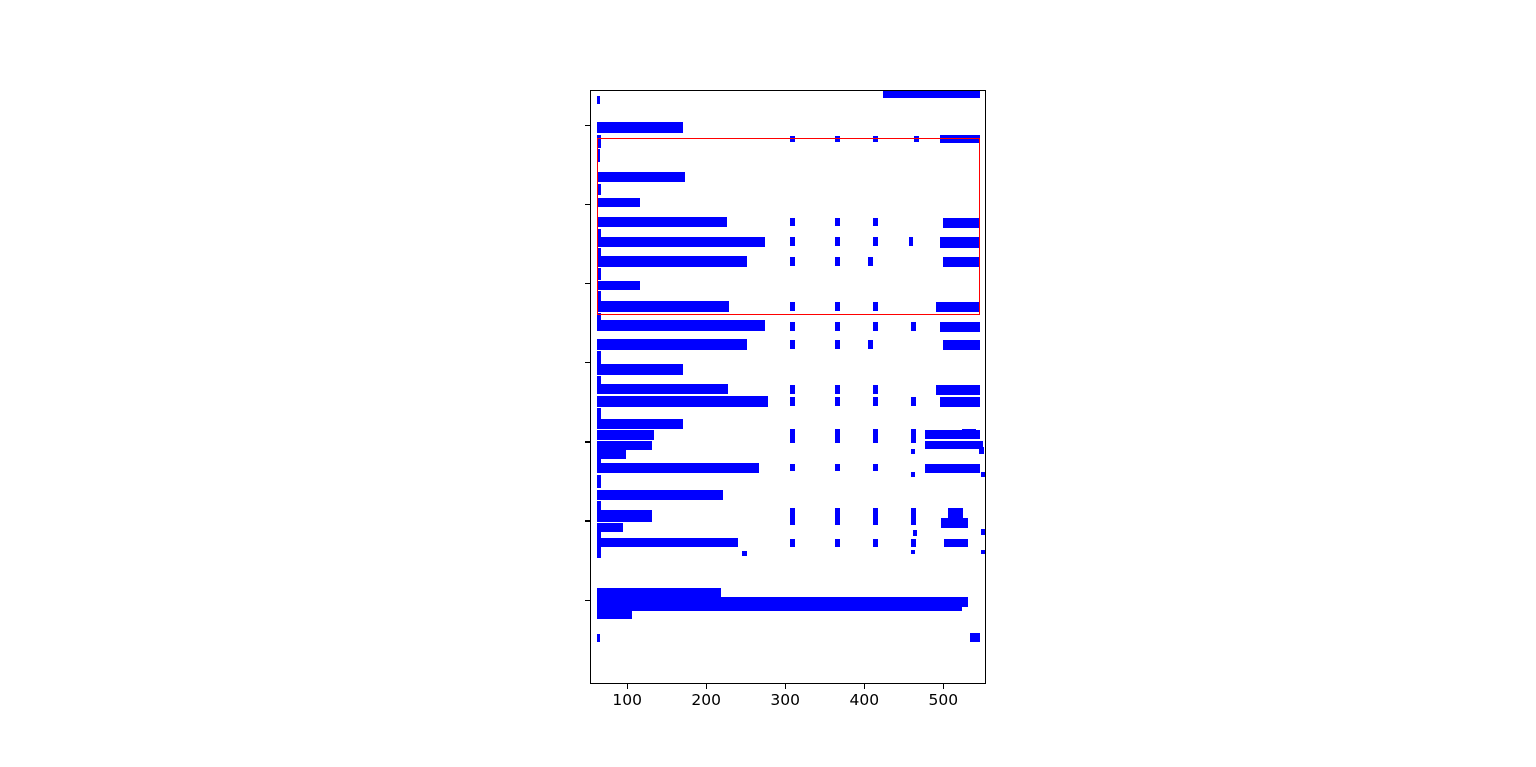 The image size is (1536, 767). I want to click on x-axis-ticklabel: 200, so click(706, 700).